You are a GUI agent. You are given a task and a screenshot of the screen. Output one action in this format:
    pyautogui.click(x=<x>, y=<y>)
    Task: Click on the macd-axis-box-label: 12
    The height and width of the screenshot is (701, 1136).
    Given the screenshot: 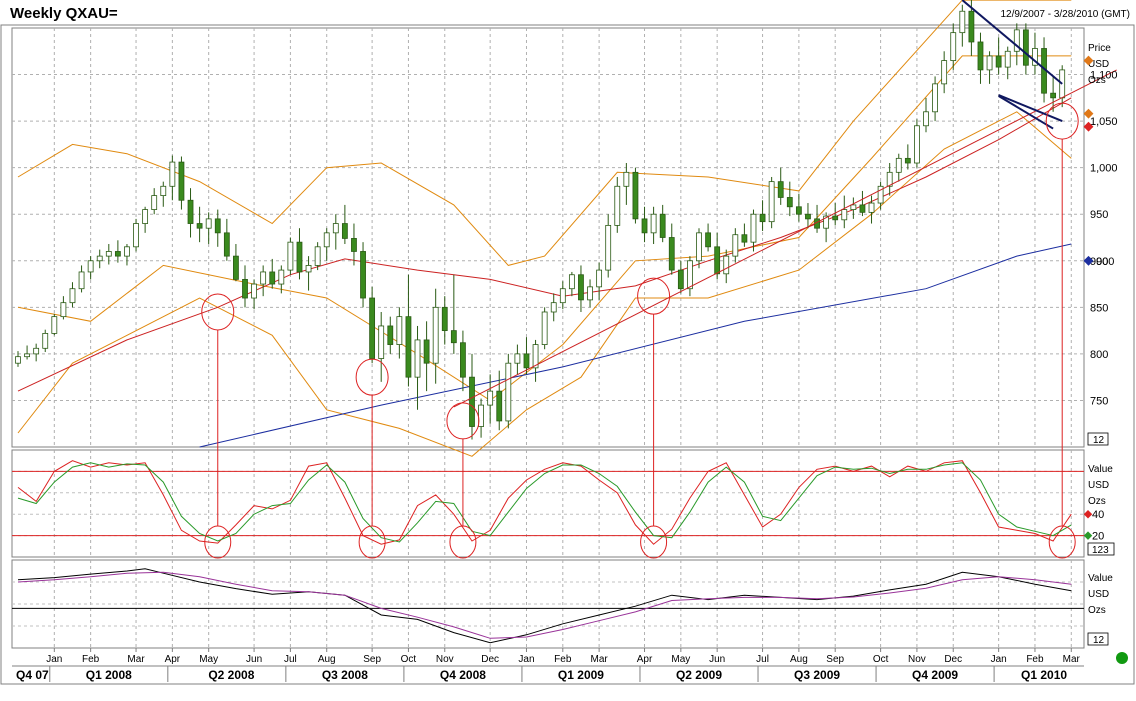 What is the action you would take?
    pyautogui.click(x=1099, y=640)
    